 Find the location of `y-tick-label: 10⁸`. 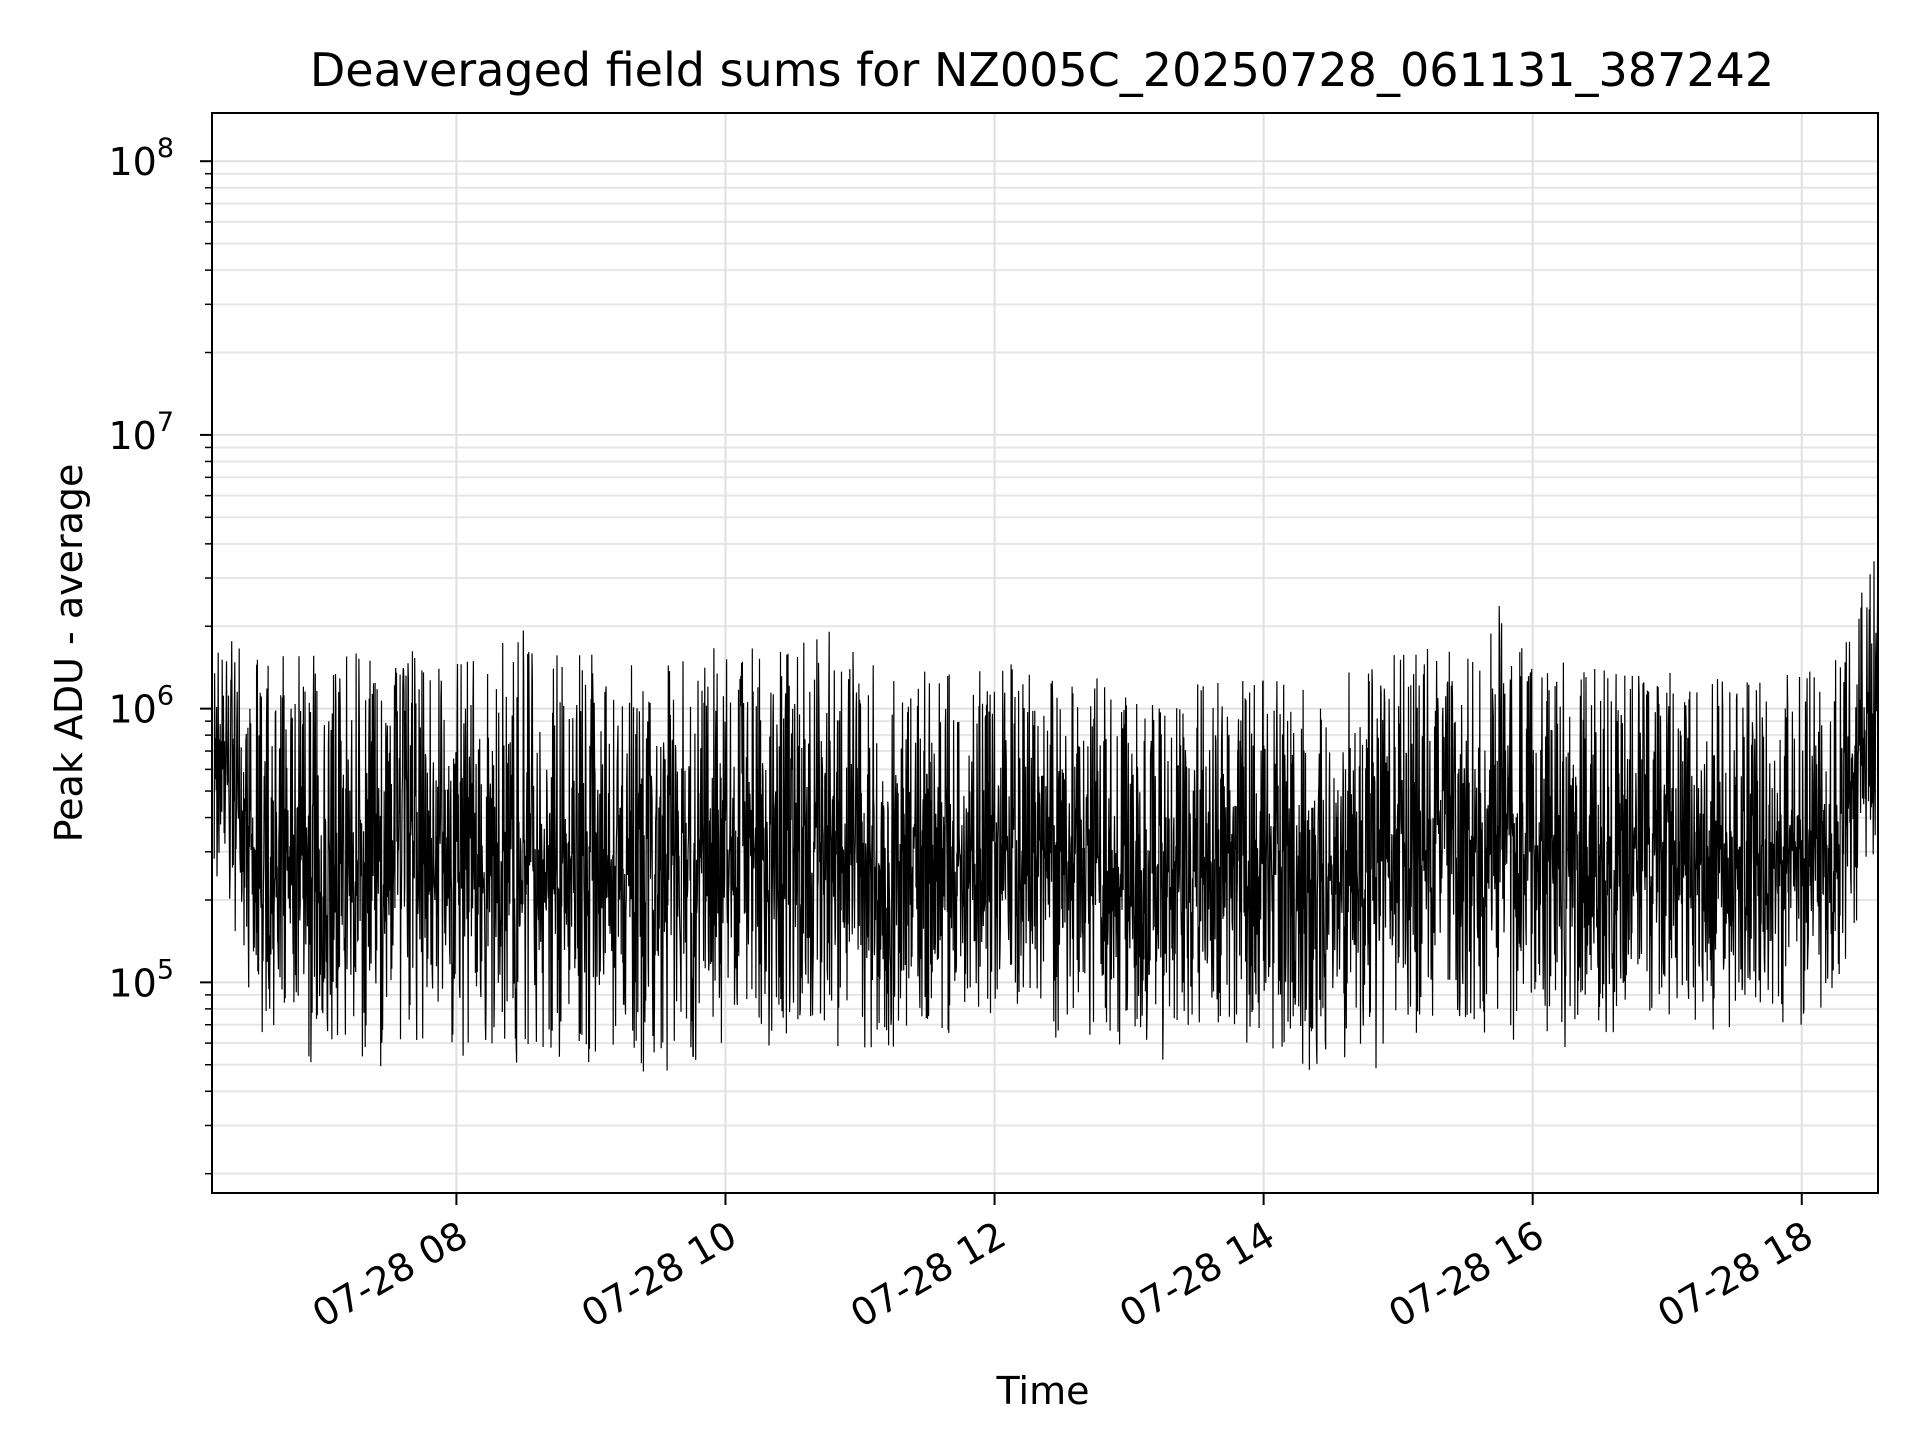

y-tick-label: 10⁸ is located at coordinates (141, 158).